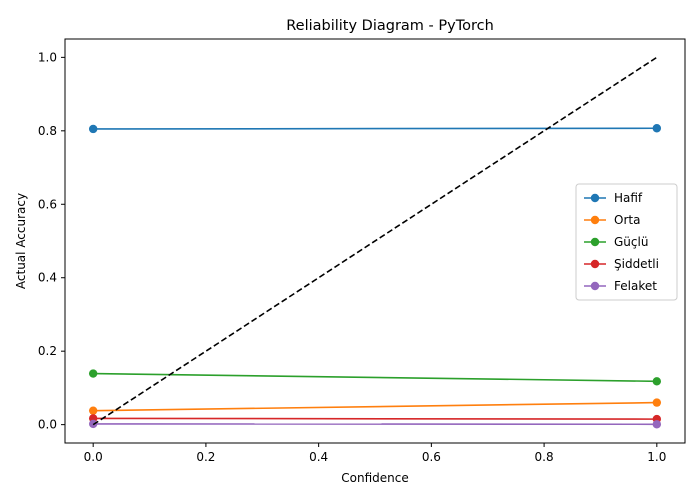 This screenshot has height=500, width=700. I want to click on y-tick-label: 0.4, so click(47, 278).